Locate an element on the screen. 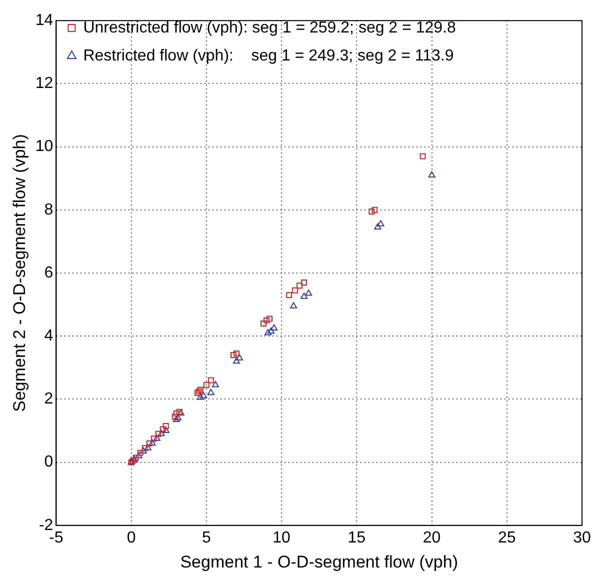 This screenshot has height=583, width=602. x-tick-label: 30 is located at coordinates (582, 537).